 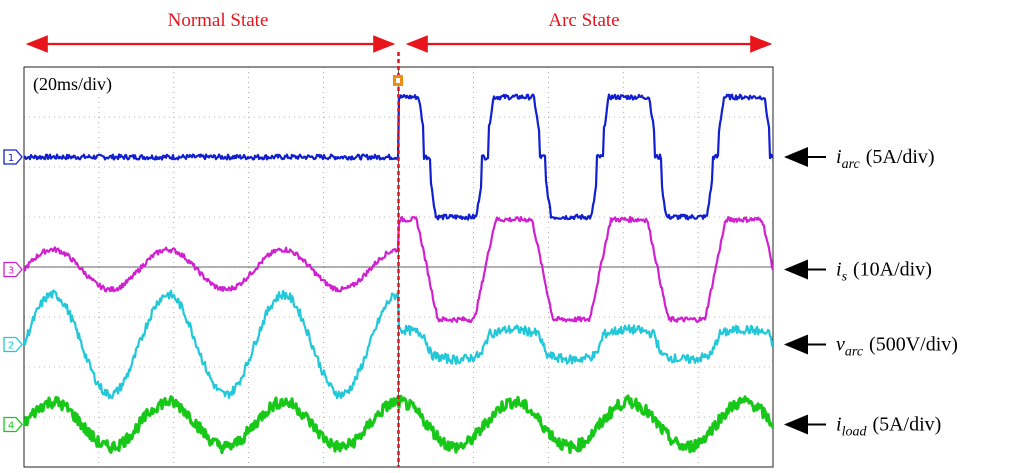 I want to click on phase-label-normal: Normal State, so click(x=218, y=20).